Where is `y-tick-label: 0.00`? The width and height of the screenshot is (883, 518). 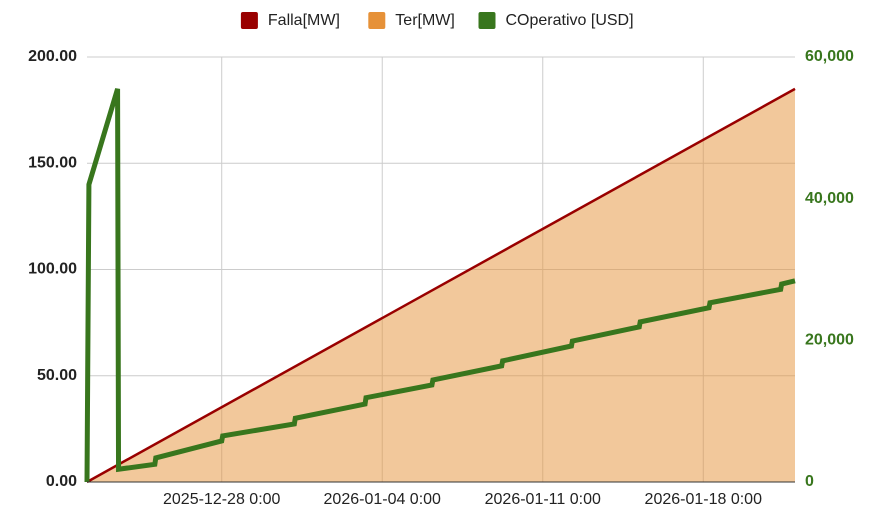
y-tick-label: 0.00 is located at coordinates (61, 481).